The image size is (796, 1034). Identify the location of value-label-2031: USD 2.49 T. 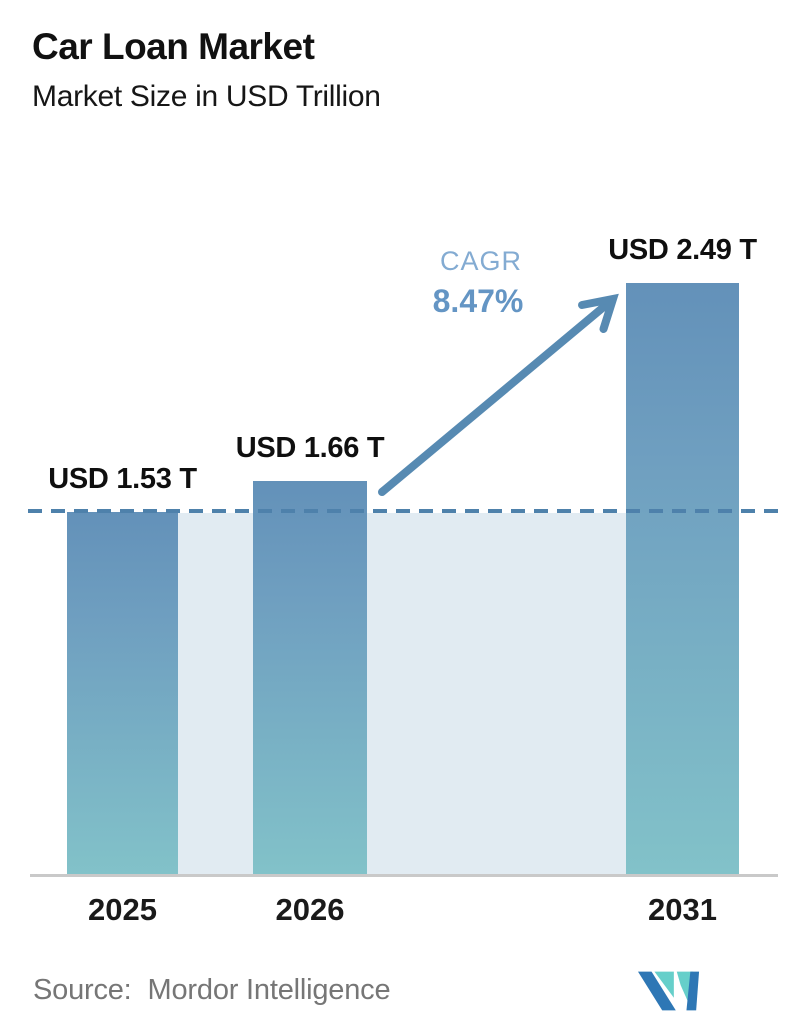
(682, 250).